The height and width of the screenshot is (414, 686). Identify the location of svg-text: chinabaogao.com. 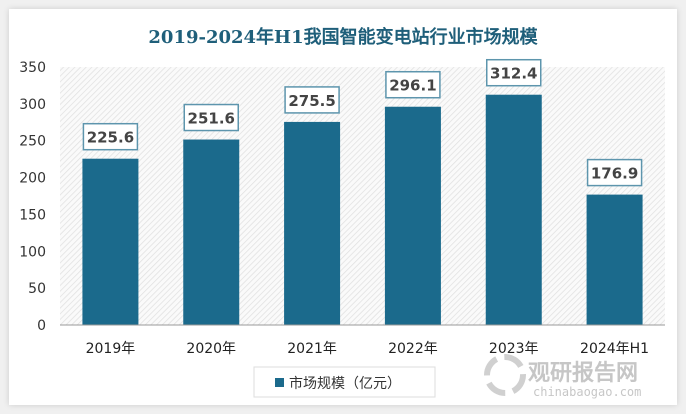
(587, 392).